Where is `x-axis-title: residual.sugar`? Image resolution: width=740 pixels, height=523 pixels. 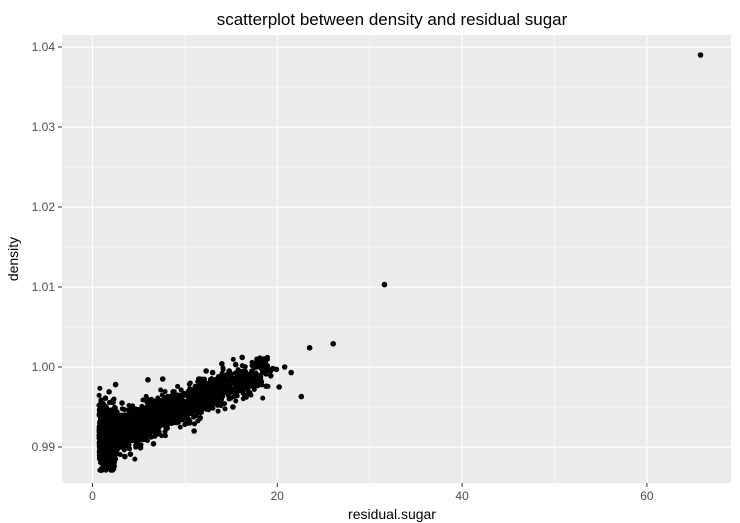
x-axis-title: residual.sugar is located at coordinates (392, 514).